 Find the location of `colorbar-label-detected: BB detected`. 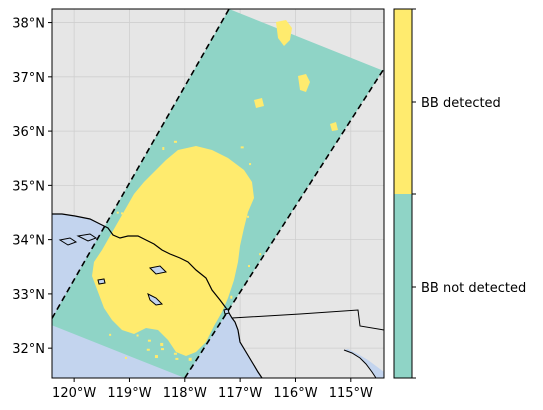

colorbar-label-detected: BB detected is located at coordinates (461, 103).